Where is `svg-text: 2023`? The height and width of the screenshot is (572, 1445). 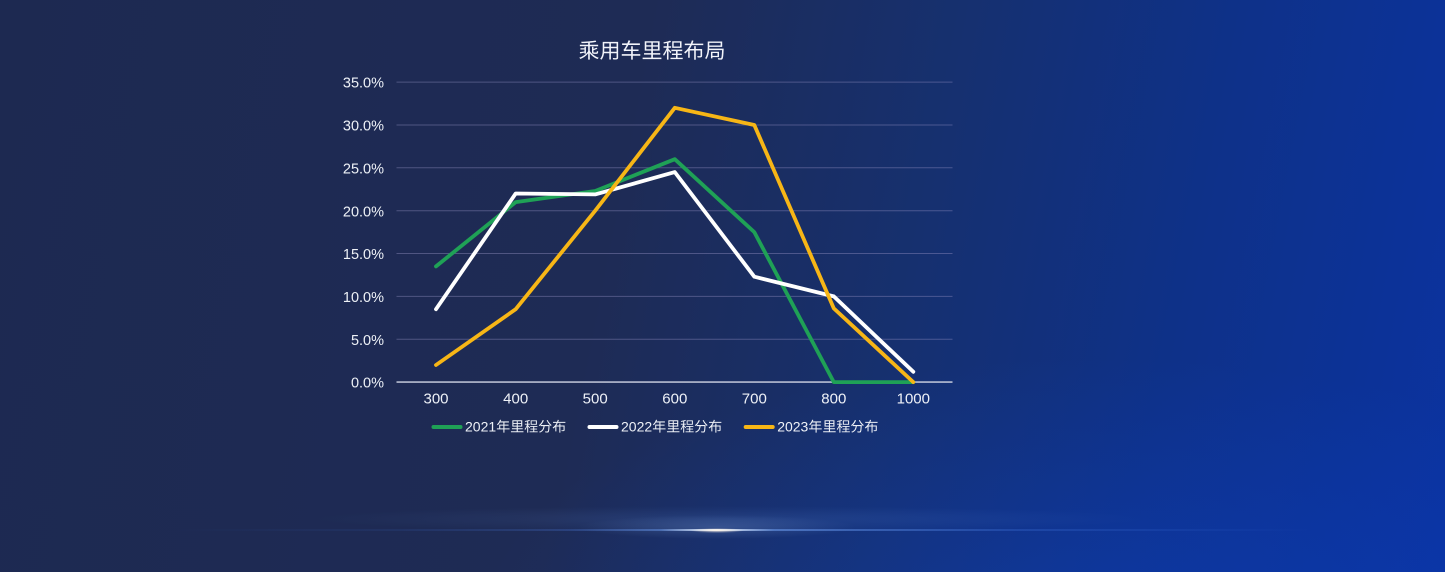 svg-text: 2023 is located at coordinates (792, 427).